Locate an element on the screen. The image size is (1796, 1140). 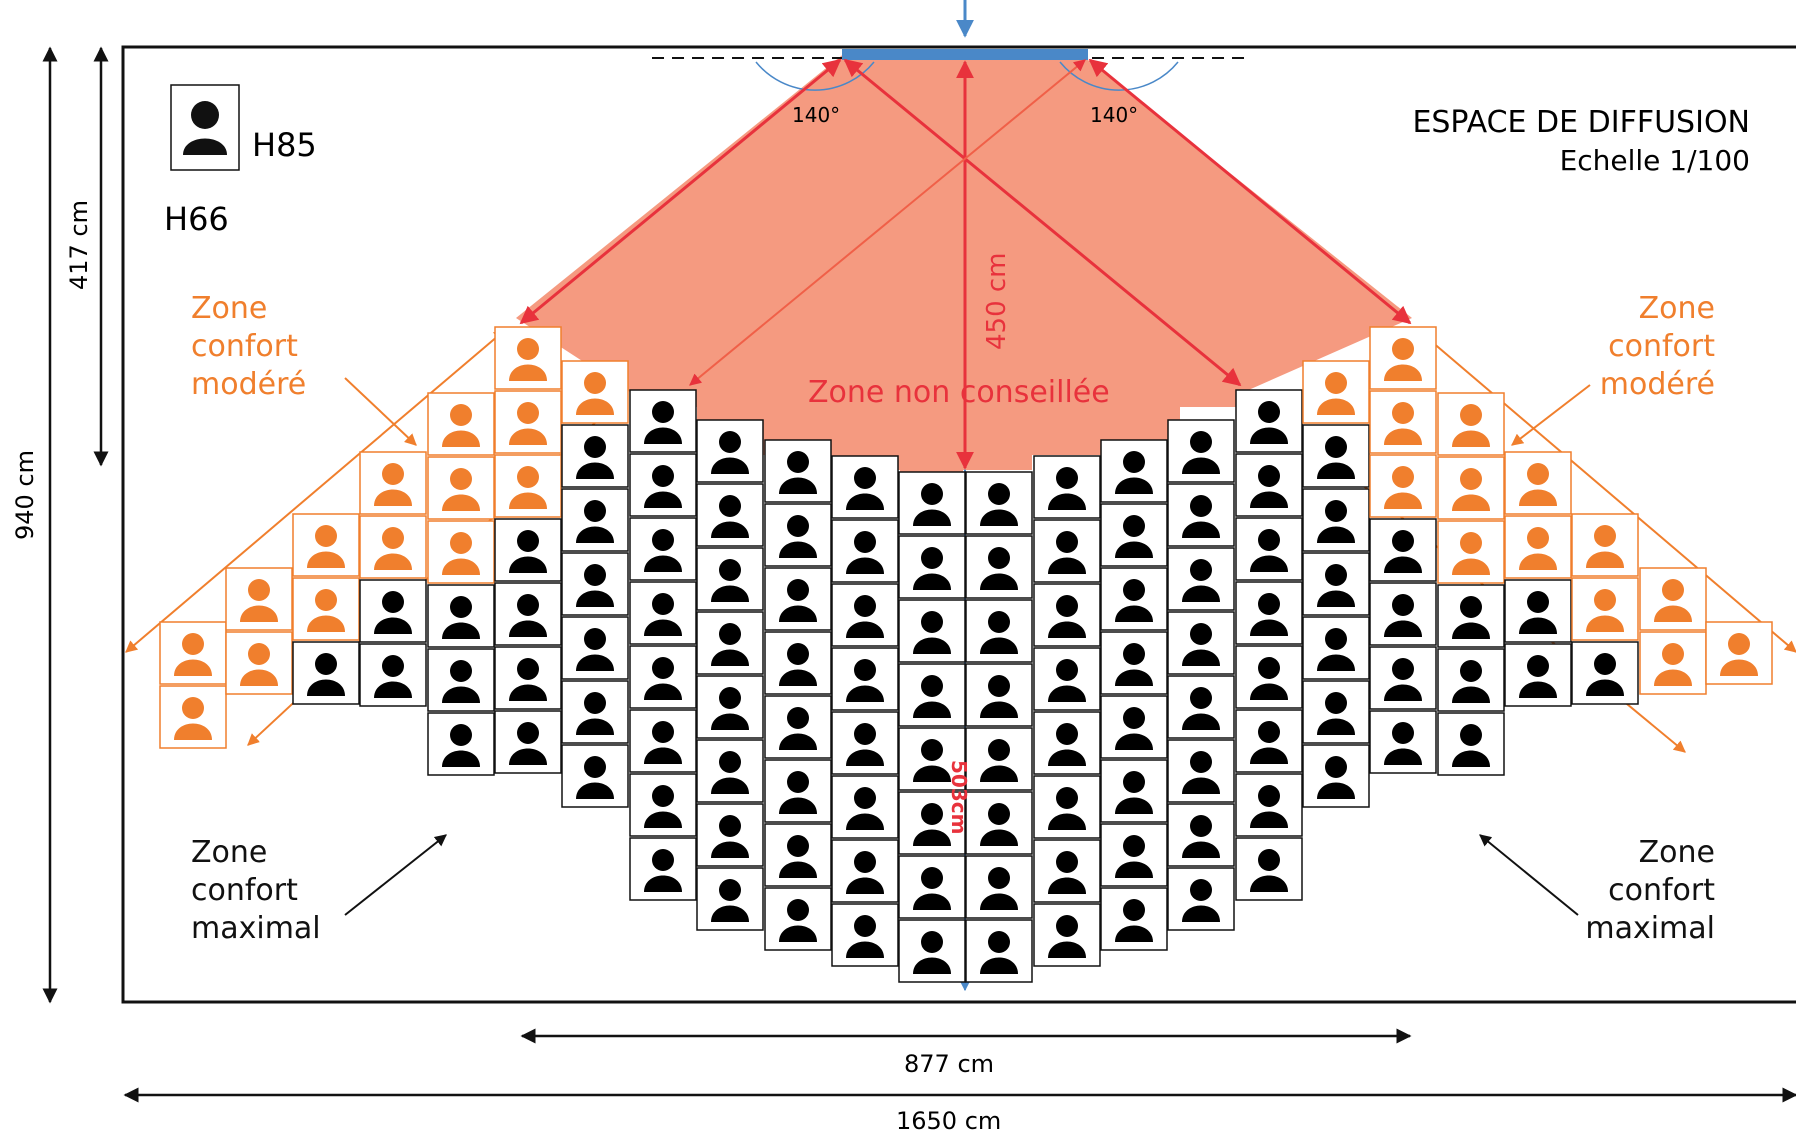
plan-title: ESPACE DE DIFFUSION is located at coordinates (1581, 122).